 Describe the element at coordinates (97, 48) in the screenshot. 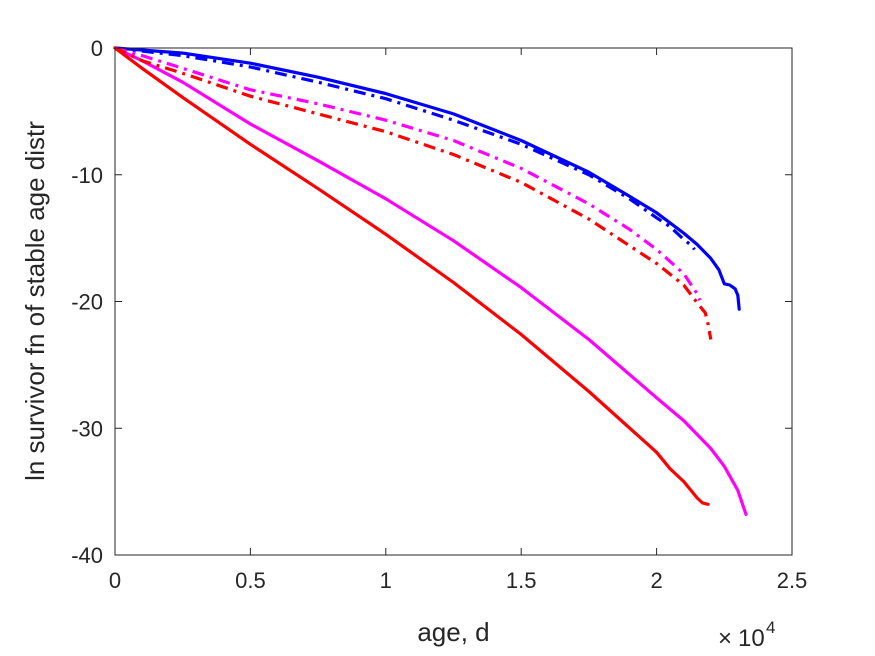

I see `y-tick-label: 0` at that location.